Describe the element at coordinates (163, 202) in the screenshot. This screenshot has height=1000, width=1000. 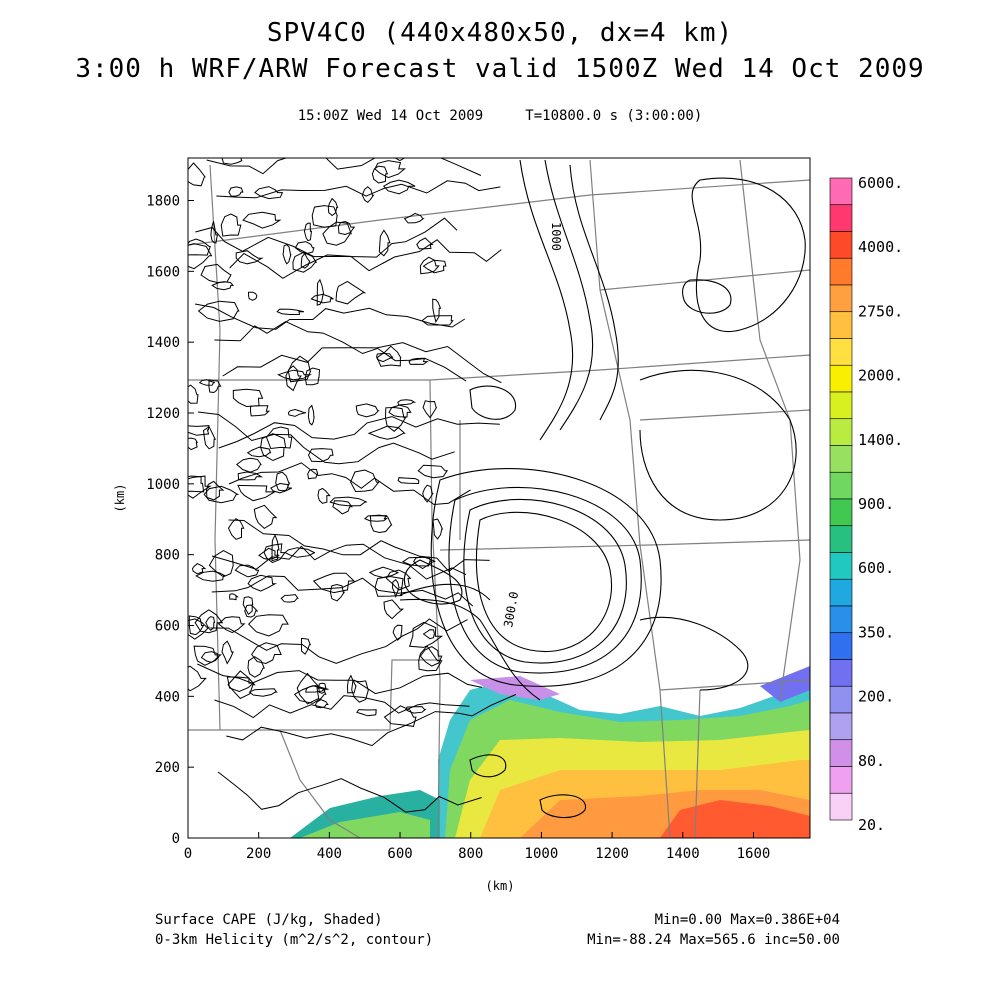
I see `y-tick-label: 1800` at that location.